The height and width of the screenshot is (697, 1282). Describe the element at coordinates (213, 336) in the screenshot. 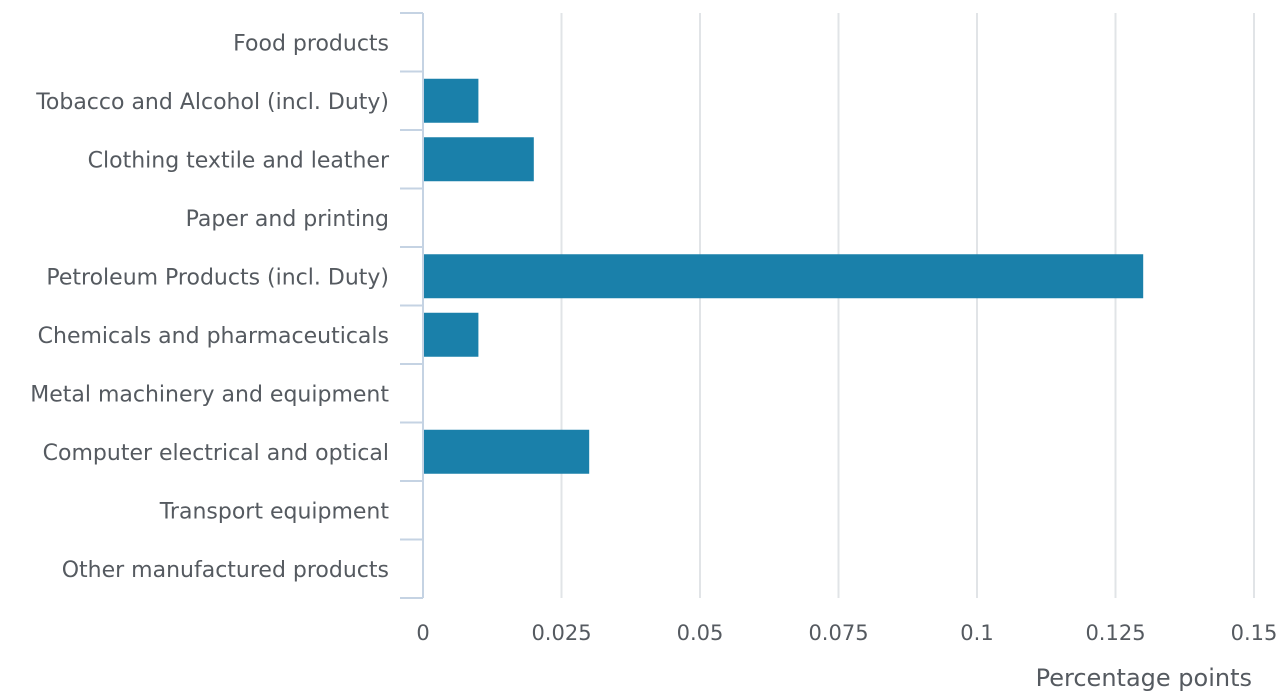

I see `category-label: Chemicals and pharmaceuticals` at that location.